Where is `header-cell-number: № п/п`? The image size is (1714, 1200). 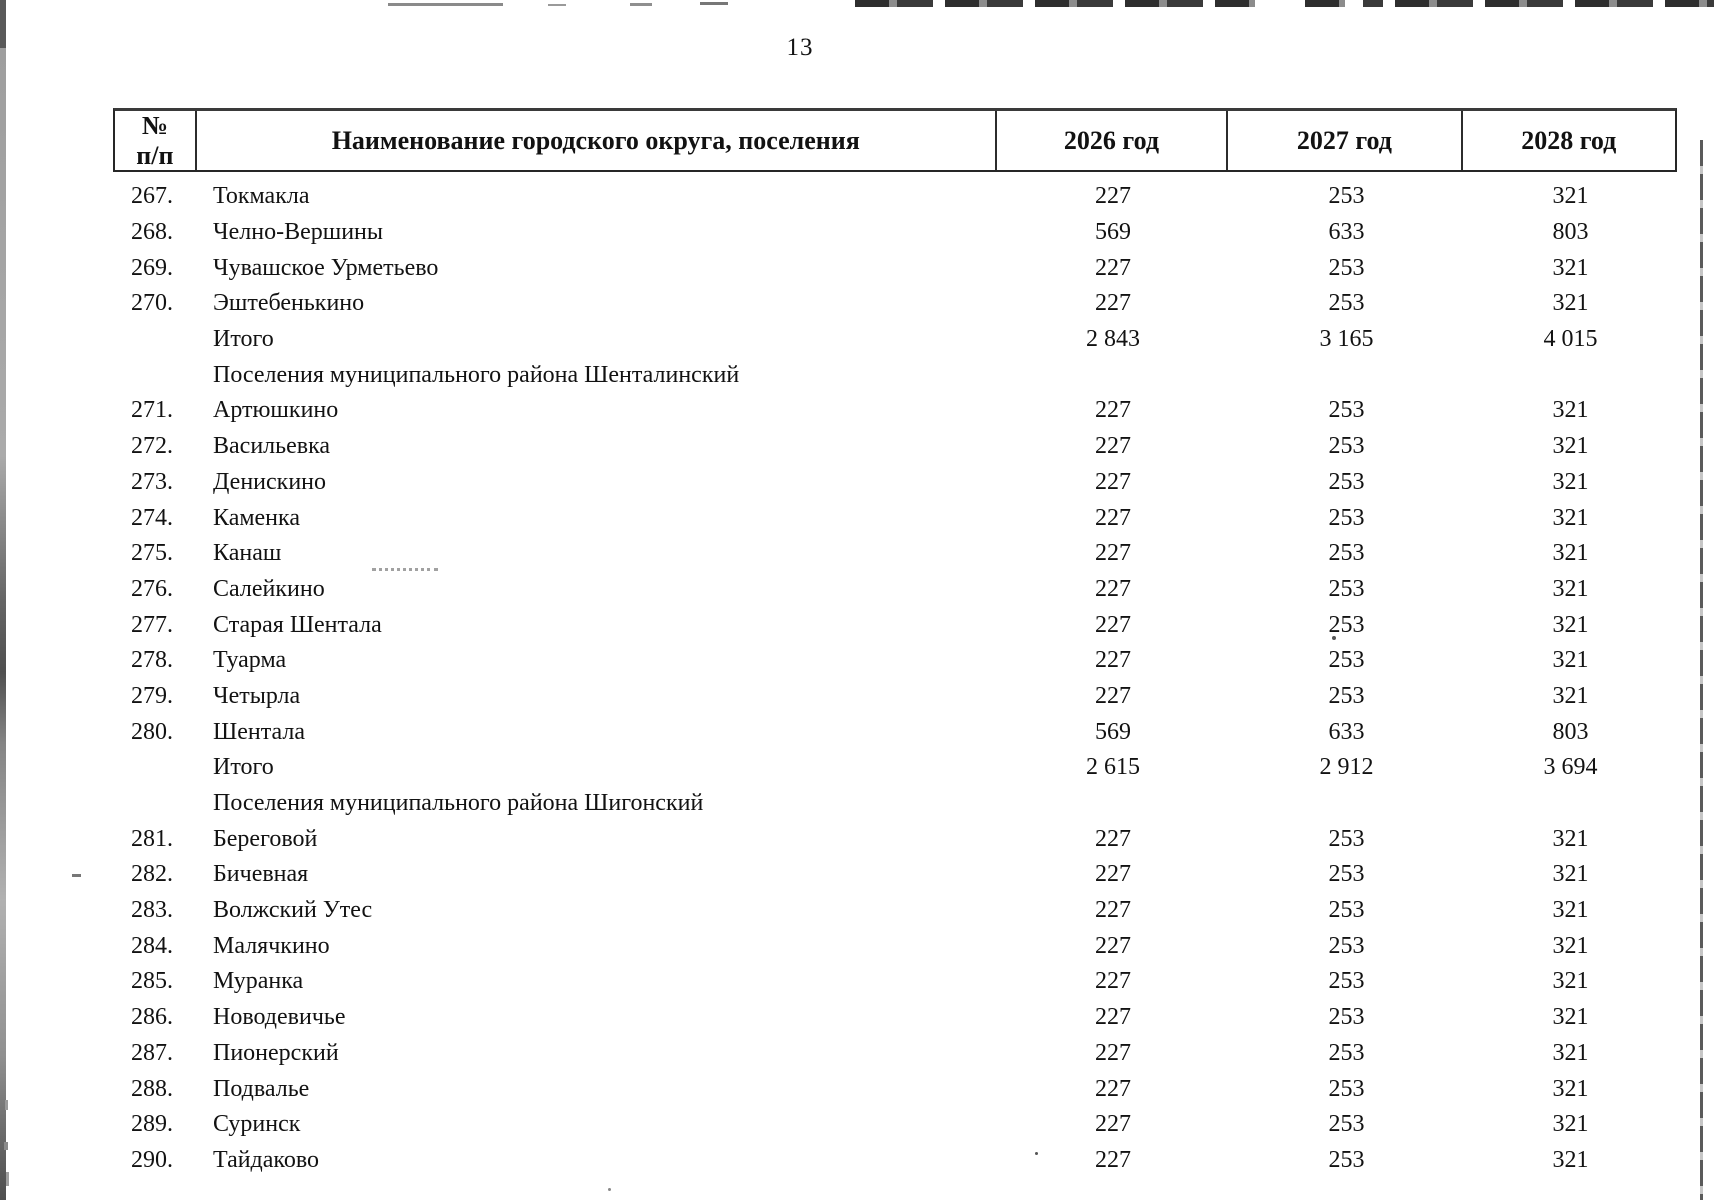
header-cell-number: № п/п is located at coordinates (156, 140).